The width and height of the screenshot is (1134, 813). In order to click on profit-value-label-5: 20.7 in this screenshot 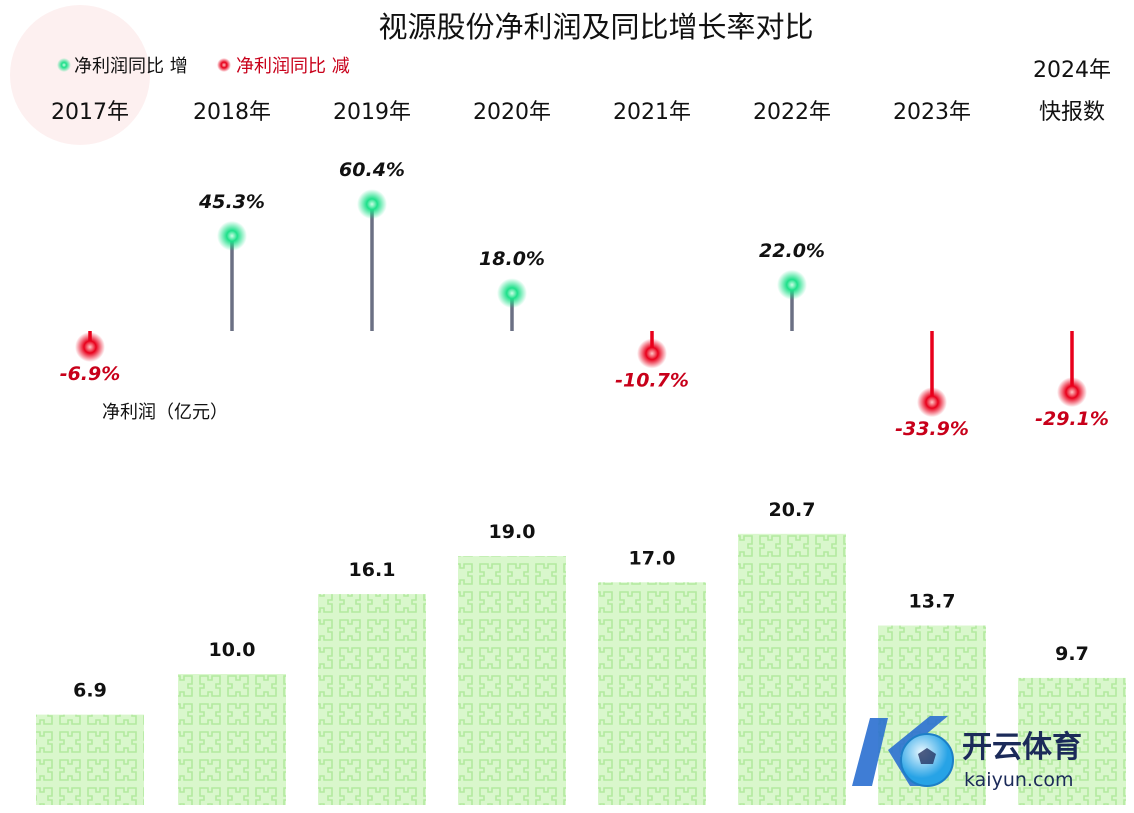, I will do `click(792, 510)`.